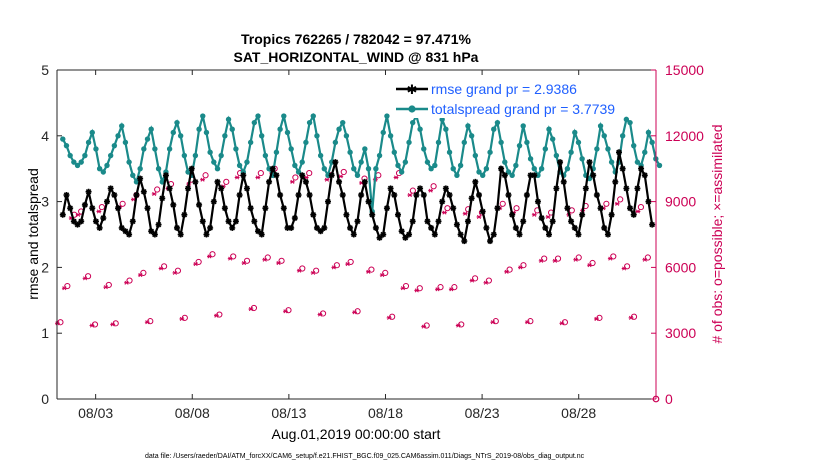  What do you see at coordinates (680, 202) in the screenshot?
I see `y-right-tick-label: 9000` at bounding box center [680, 202].